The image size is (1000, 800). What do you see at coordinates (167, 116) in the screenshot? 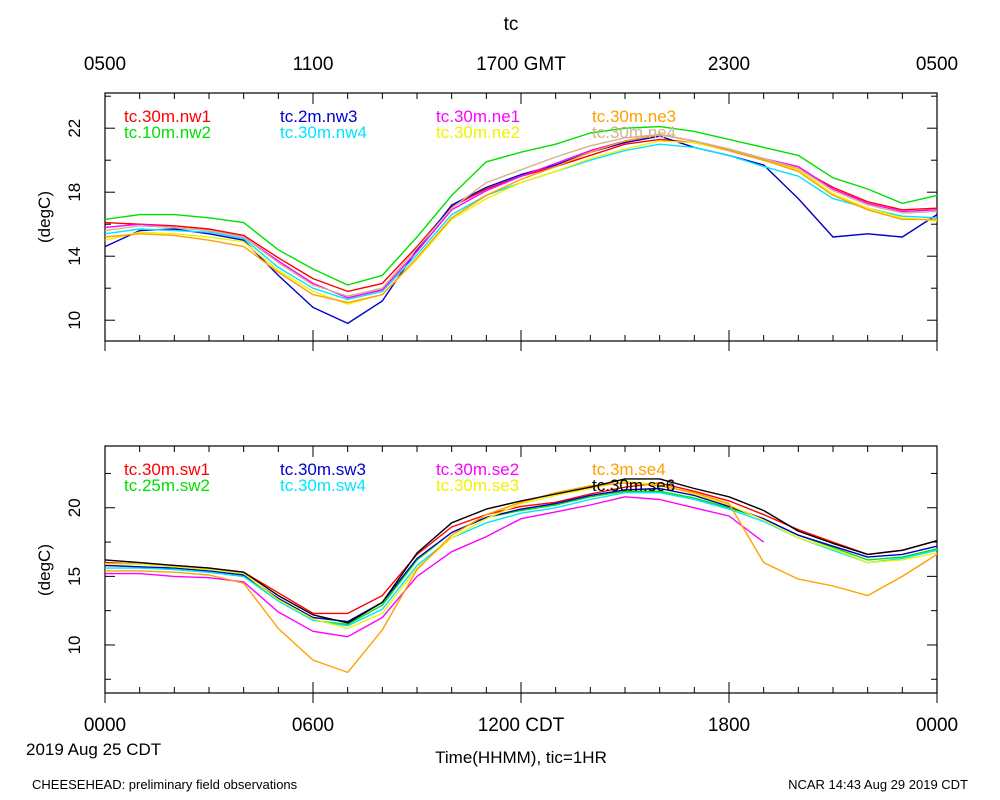
I see `legend-label: tc.30m.nw1` at bounding box center [167, 116].